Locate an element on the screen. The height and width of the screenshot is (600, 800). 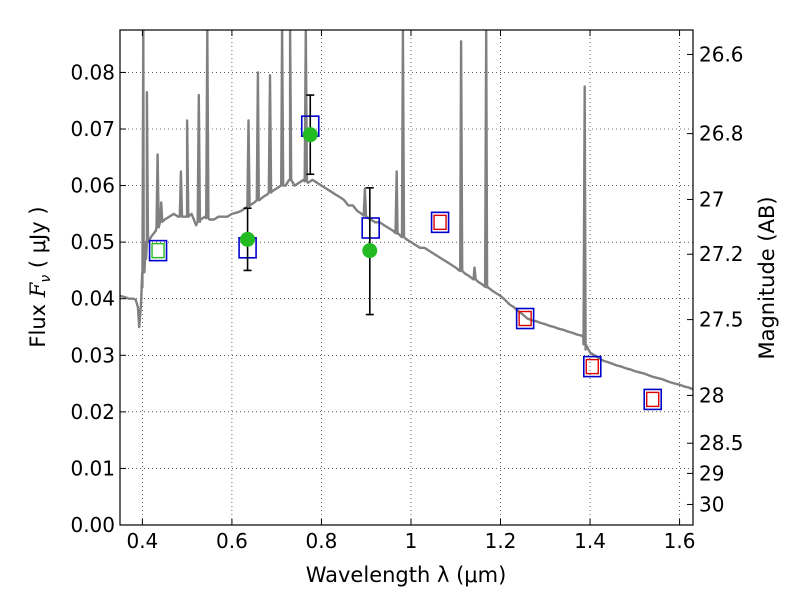
y-tick-label: 0.03 is located at coordinates (92, 355).